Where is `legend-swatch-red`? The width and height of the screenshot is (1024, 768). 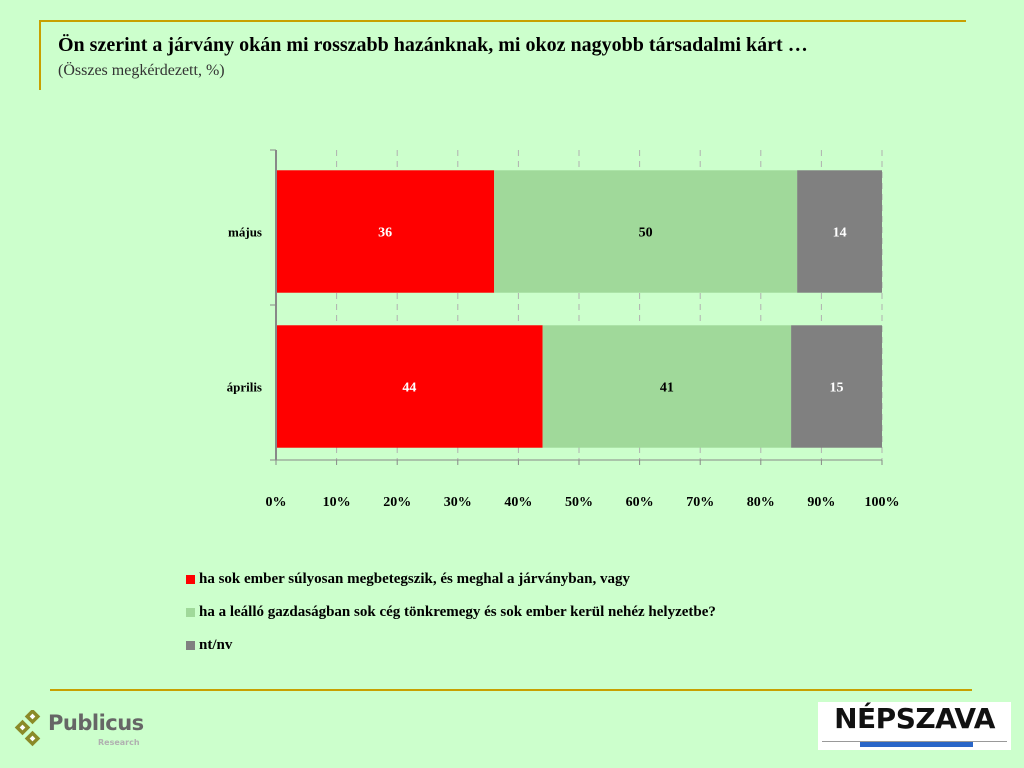
legend-swatch-red is located at coordinates (190, 579).